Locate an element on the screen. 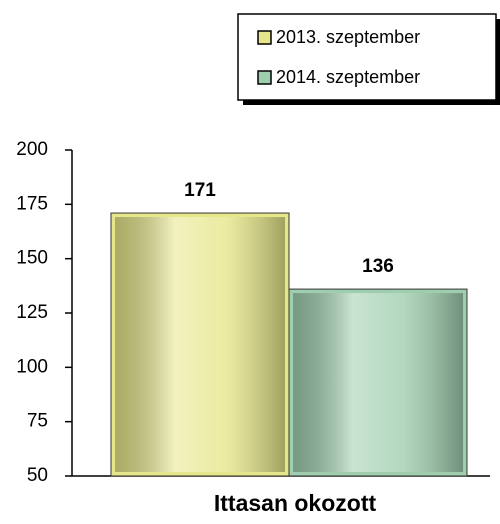 The width and height of the screenshot is (500, 524). y-tick-label: 75 is located at coordinates (37, 421).